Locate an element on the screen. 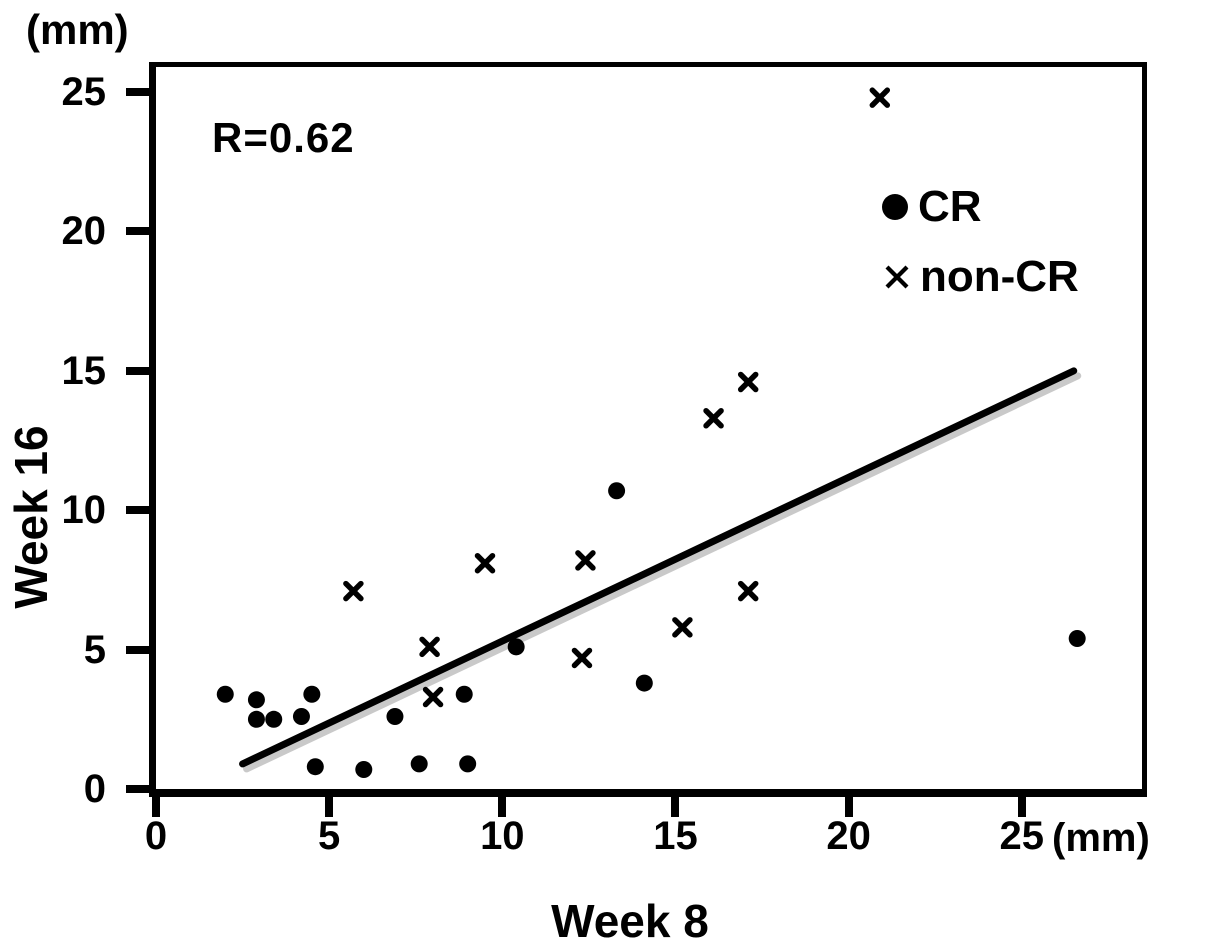  x-tick-label: 0 is located at coordinates (156, 836).